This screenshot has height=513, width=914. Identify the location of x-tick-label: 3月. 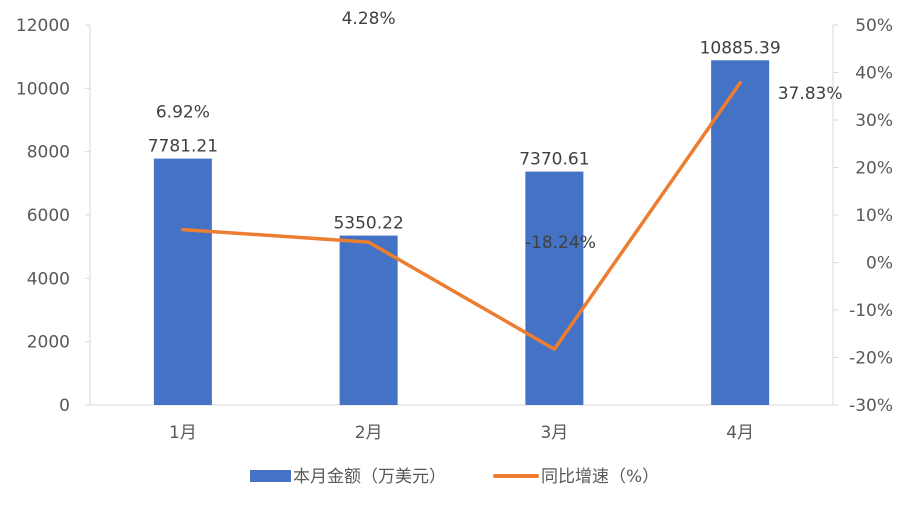
(554, 433).